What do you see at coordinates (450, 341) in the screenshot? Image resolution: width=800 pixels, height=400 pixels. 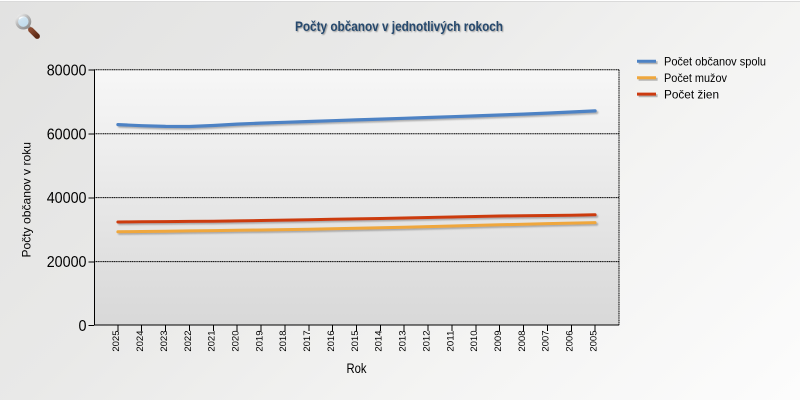 I see `svg-text: 2011` at bounding box center [450, 341].